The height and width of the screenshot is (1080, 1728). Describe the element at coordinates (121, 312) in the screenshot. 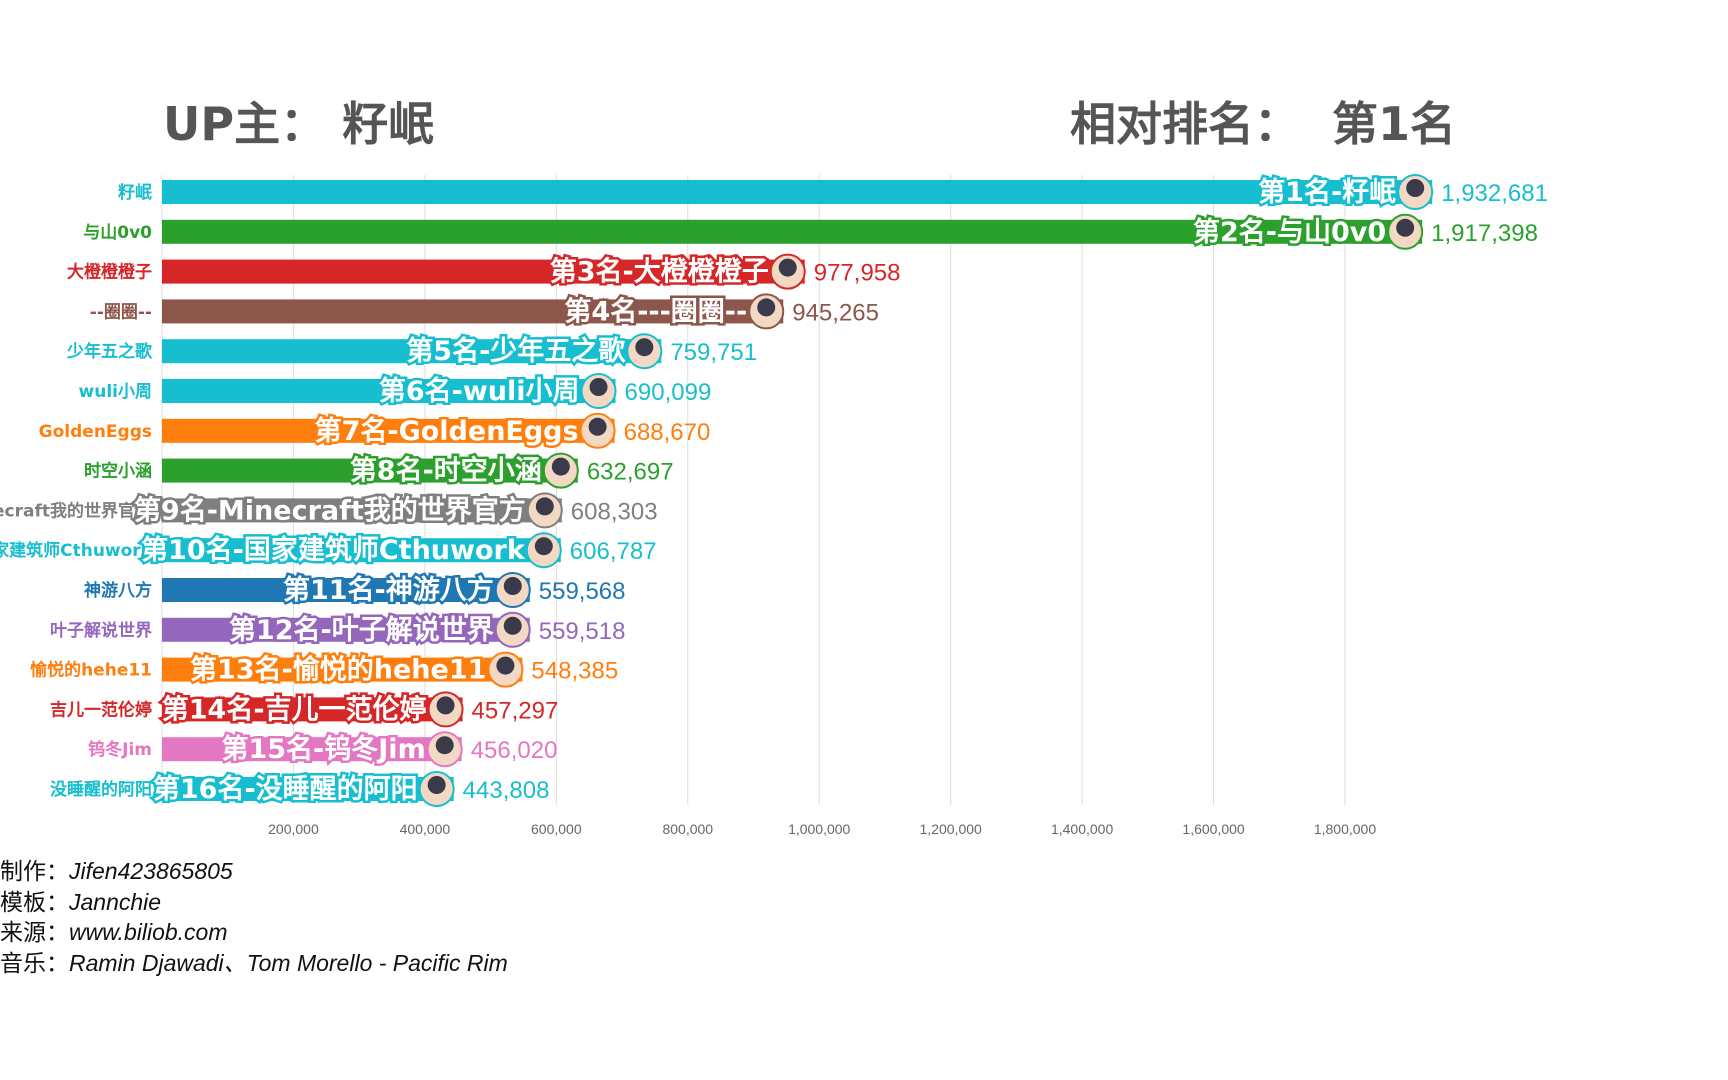

I see `category-label: --圈圈--` at that location.